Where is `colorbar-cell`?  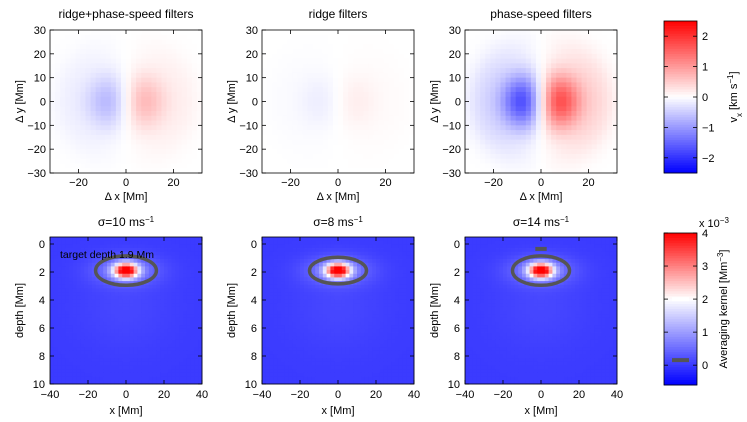
colorbar-cell is located at coordinates (680, 154).